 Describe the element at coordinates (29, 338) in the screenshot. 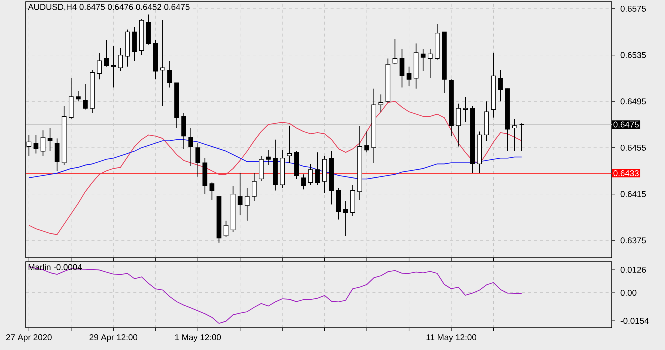

I see `x-tick-label: 27 Apr 2020` at that location.